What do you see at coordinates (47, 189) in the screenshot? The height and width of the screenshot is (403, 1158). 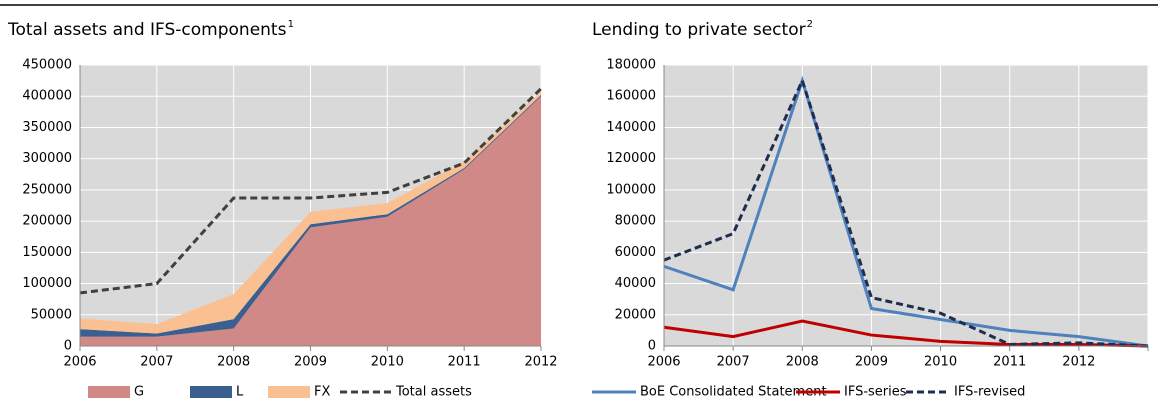 I see `y-tick-label: 250000` at bounding box center [47, 189].